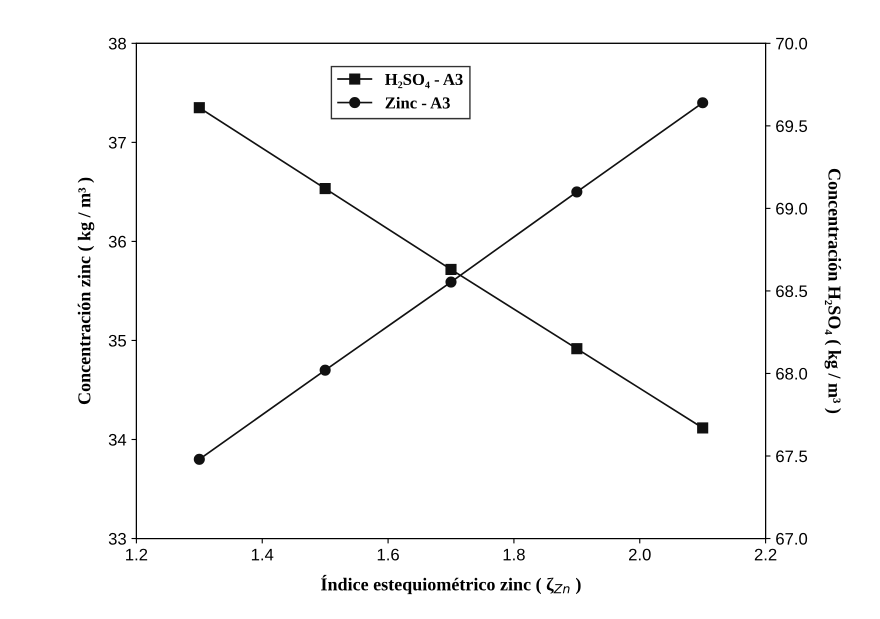  What do you see at coordinates (765, 554) in the screenshot?
I see `x-tick-label: 2.2` at bounding box center [765, 554].